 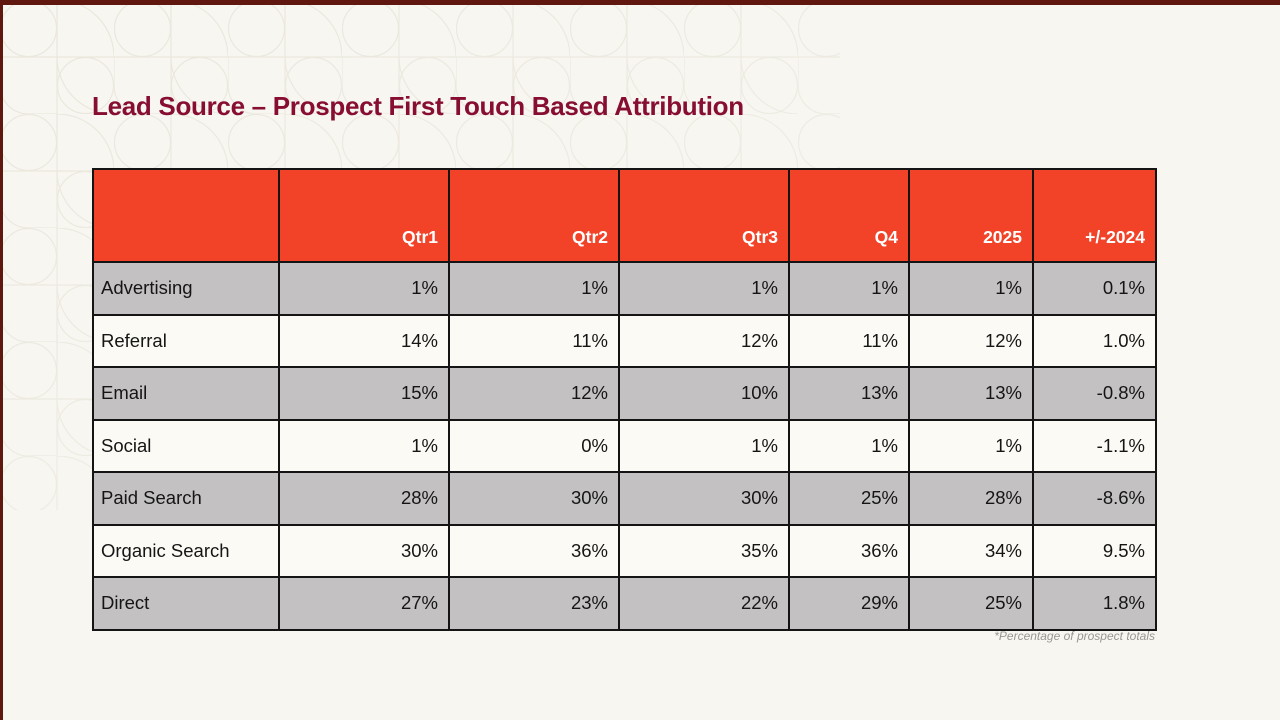 I want to click on column-header-vs-2024: +/-2024, so click(x=1094, y=215).